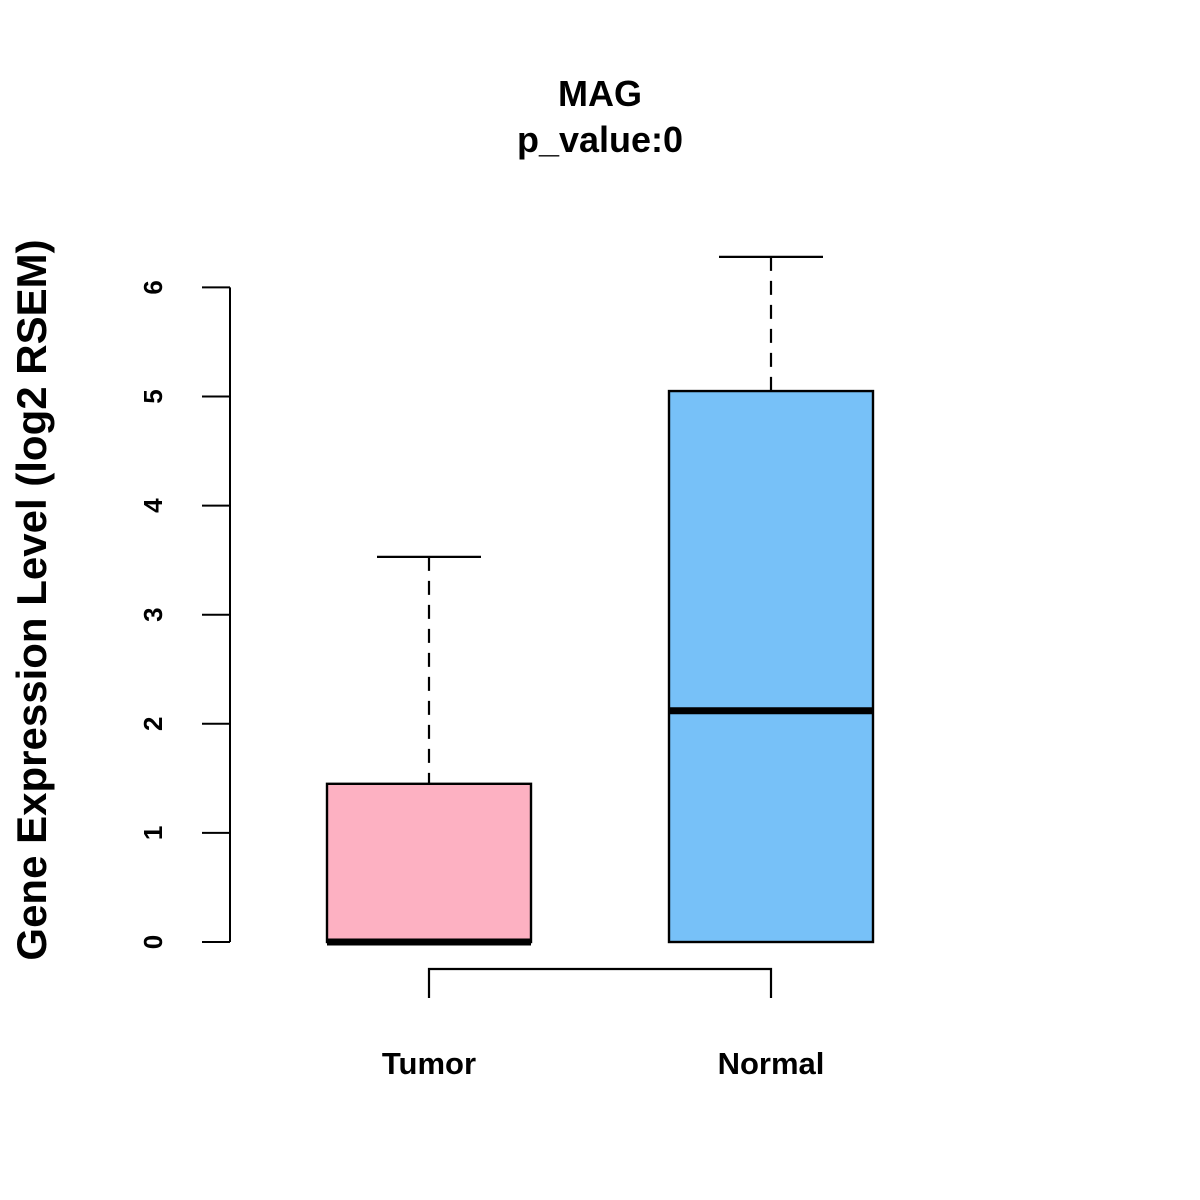 The width and height of the screenshot is (1200, 1200). I want to click on box-normal, so click(771, 599).